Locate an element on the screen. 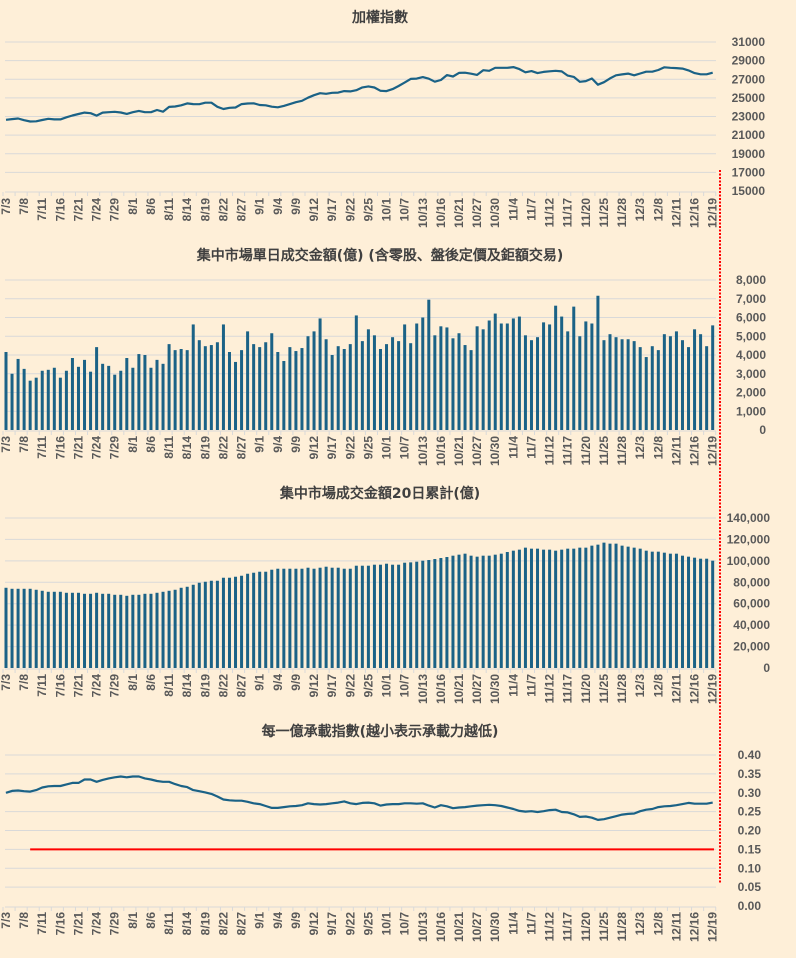 The width and height of the screenshot is (796, 958). x-tick-label: 12/16 is located at coordinates (695, 213).